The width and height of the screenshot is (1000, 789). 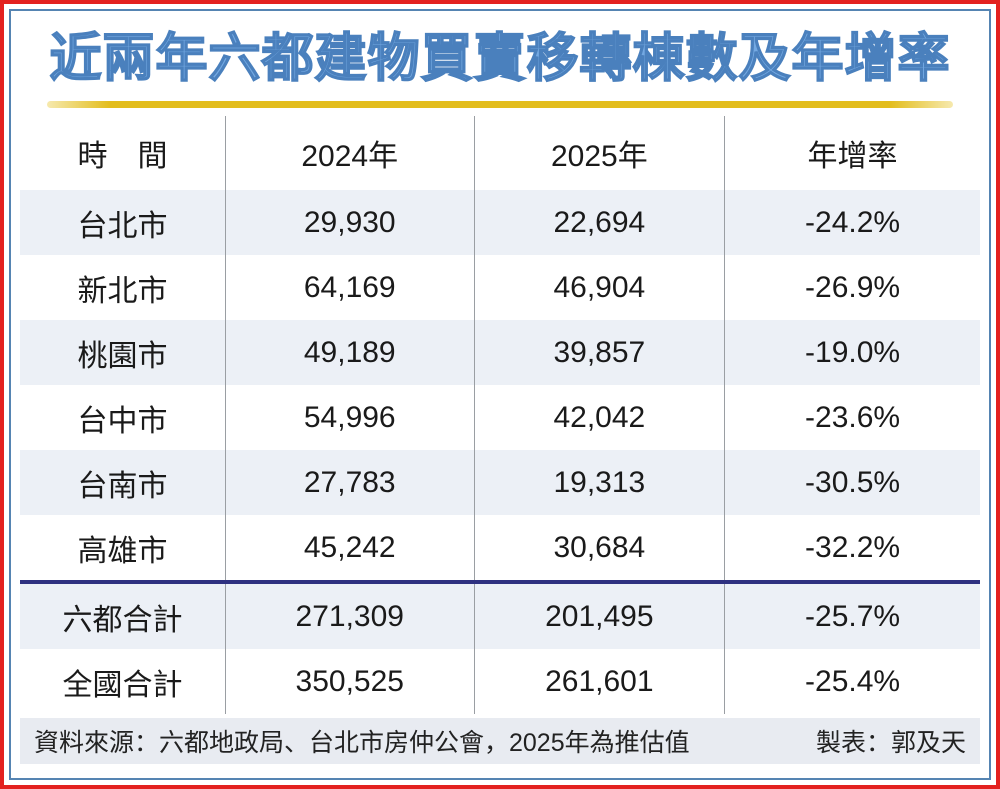 I want to click on column-header-2025: 2025年, so click(x=600, y=153).